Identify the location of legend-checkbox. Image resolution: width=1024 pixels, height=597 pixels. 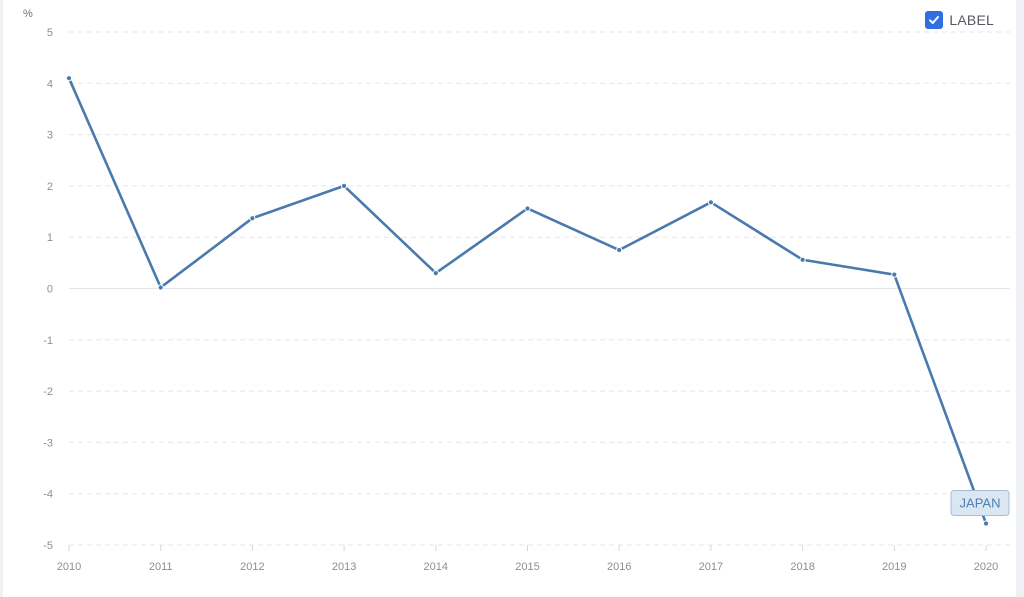
(934, 20).